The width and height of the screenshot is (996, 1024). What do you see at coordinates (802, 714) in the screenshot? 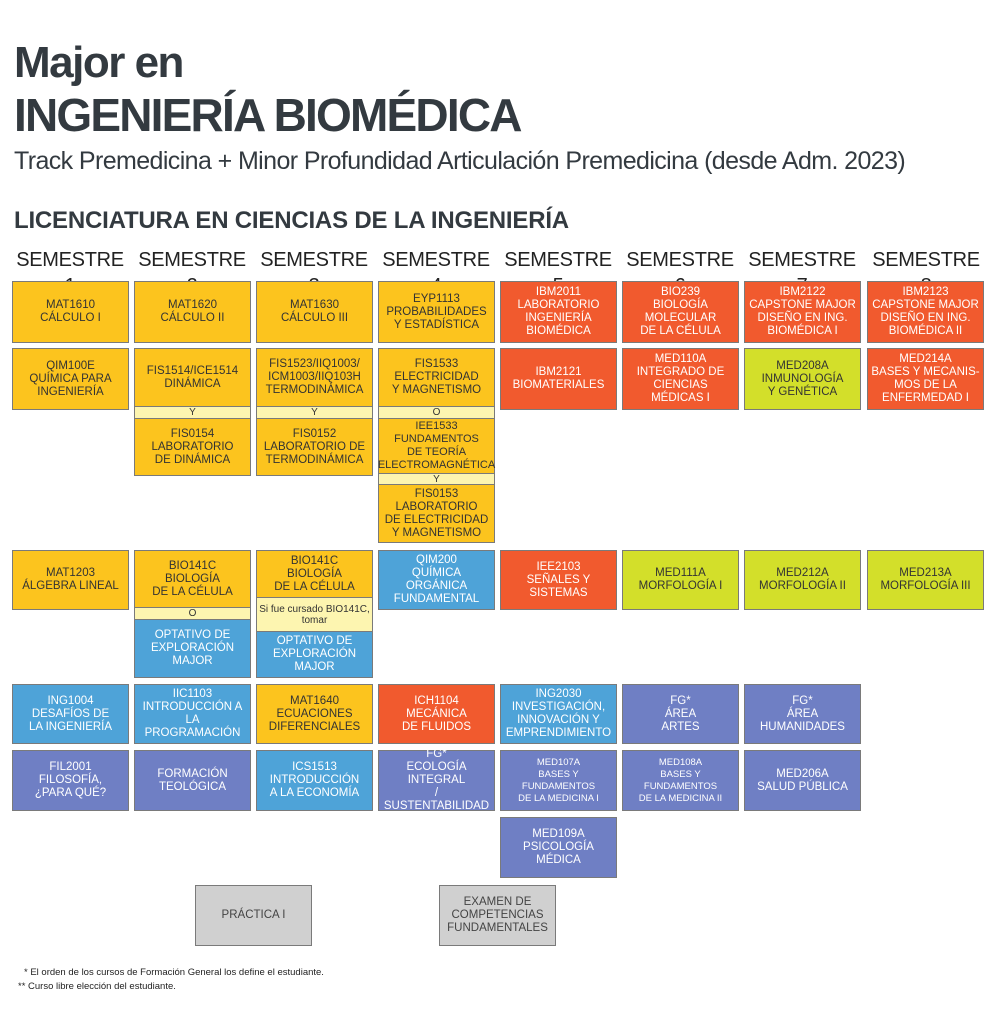
I see `course-fg-humanidades: FG* ÁREA HUMANIDADES` at bounding box center [802, 714].